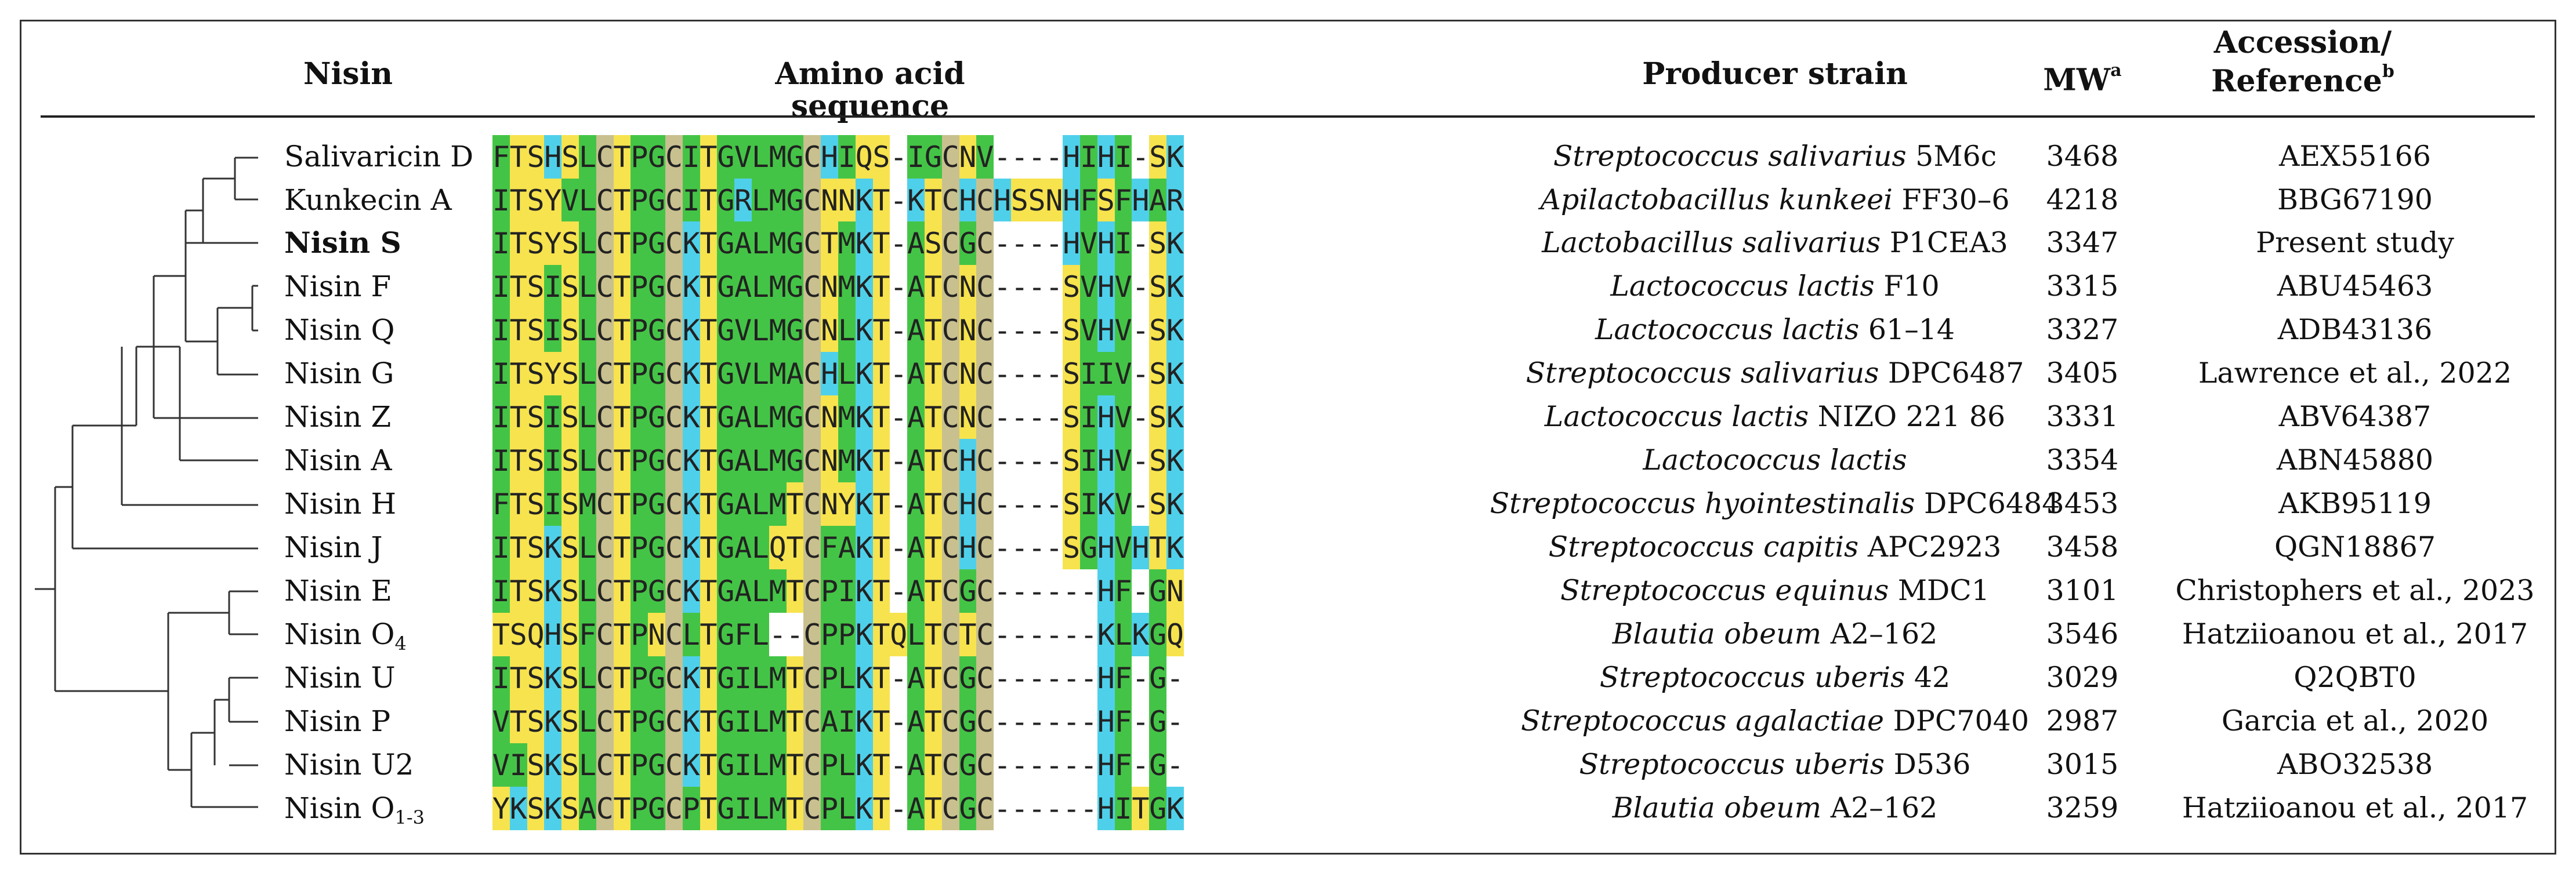 Image resolution: width=2576 pixels, height=876 pixels. I want to click on molecular-weight: 3029, so click(2082, 677).